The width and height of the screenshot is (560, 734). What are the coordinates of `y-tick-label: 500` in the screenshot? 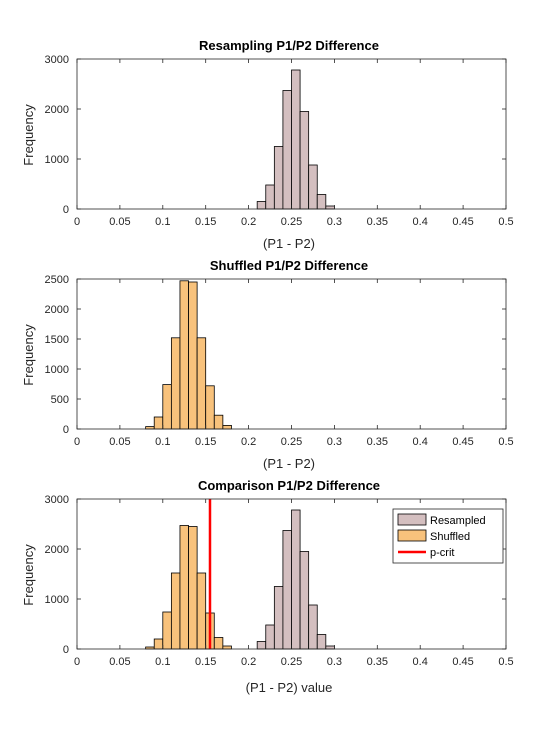 It's located at (60, 400).